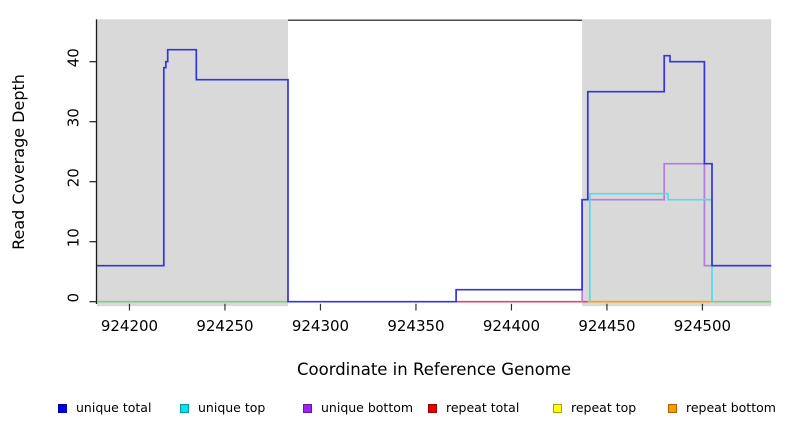 The height and width of the screenshot is (432, 792). Describe the element at coordinates (702, 326) in the screenshot. I see `x-axis-tick-label: 924500` at that location.